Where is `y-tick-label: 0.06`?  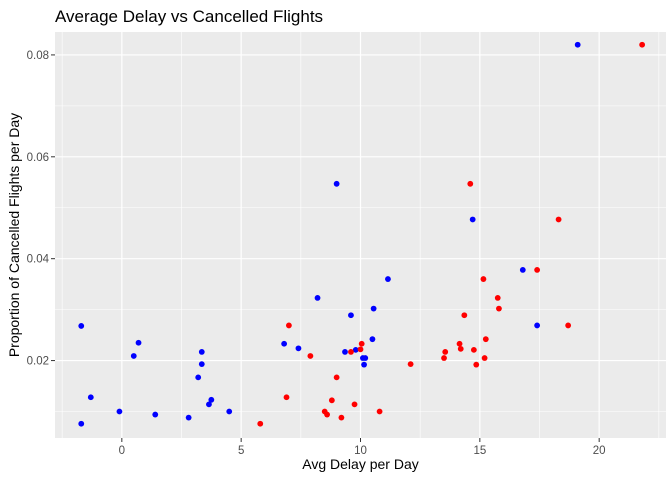
y-tick-label: 0.06 is located at coordinates (38, 158).